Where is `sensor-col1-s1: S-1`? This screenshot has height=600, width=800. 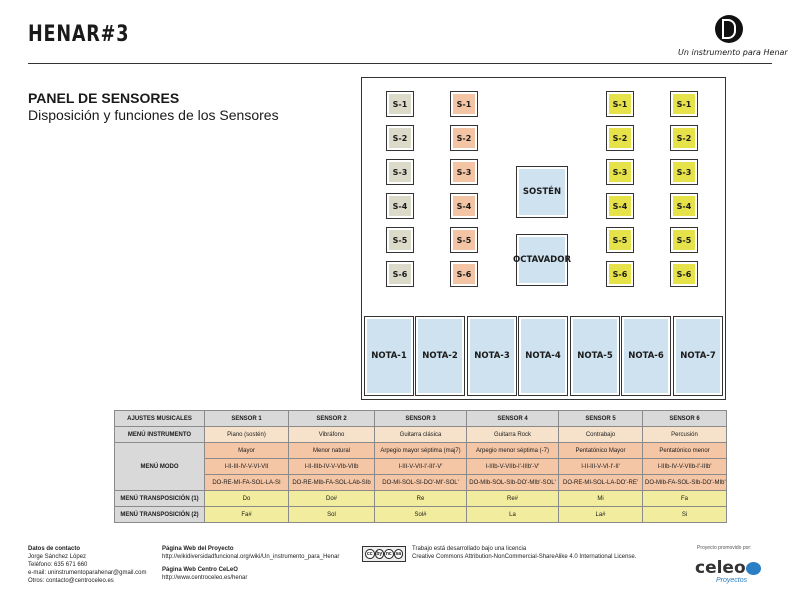 sensor-col1-s1: S-1 is located at coordinates (400, 104).